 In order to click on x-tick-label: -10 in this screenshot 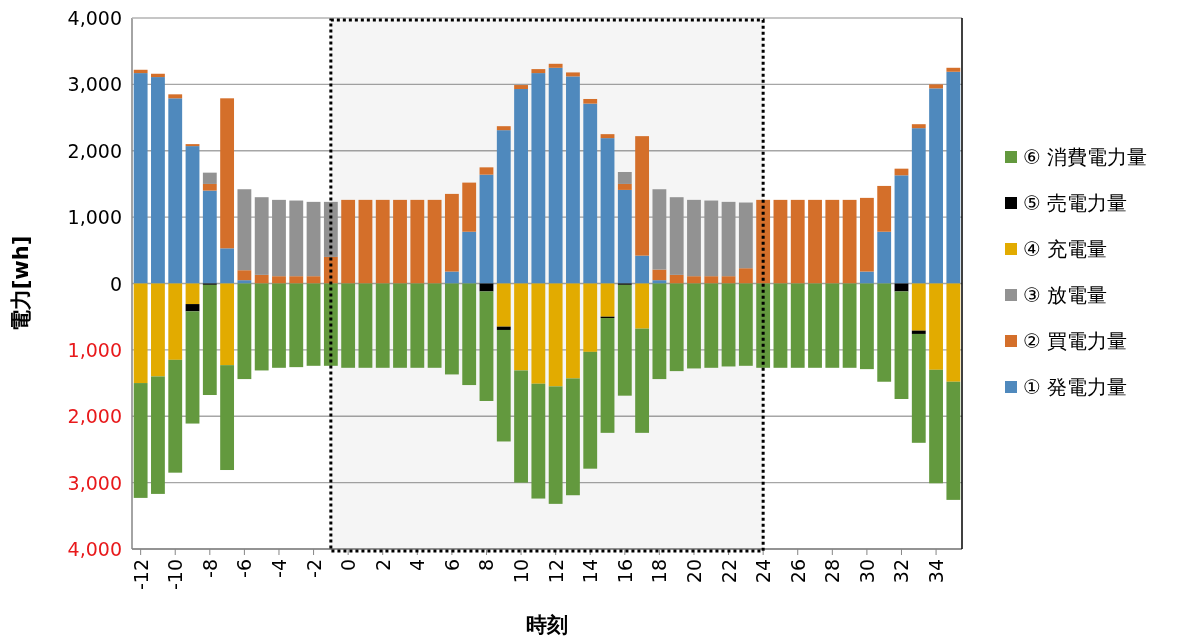, I will do `click(175, 575)`.